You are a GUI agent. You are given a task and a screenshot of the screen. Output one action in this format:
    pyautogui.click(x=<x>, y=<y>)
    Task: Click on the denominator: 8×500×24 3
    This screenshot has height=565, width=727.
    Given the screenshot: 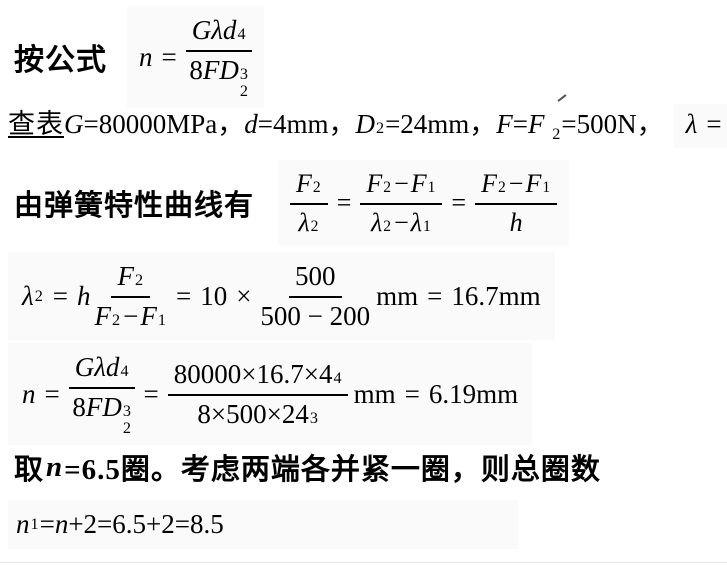 What is the action you would take?
    pyautogui.click(x=257, y=413)
    